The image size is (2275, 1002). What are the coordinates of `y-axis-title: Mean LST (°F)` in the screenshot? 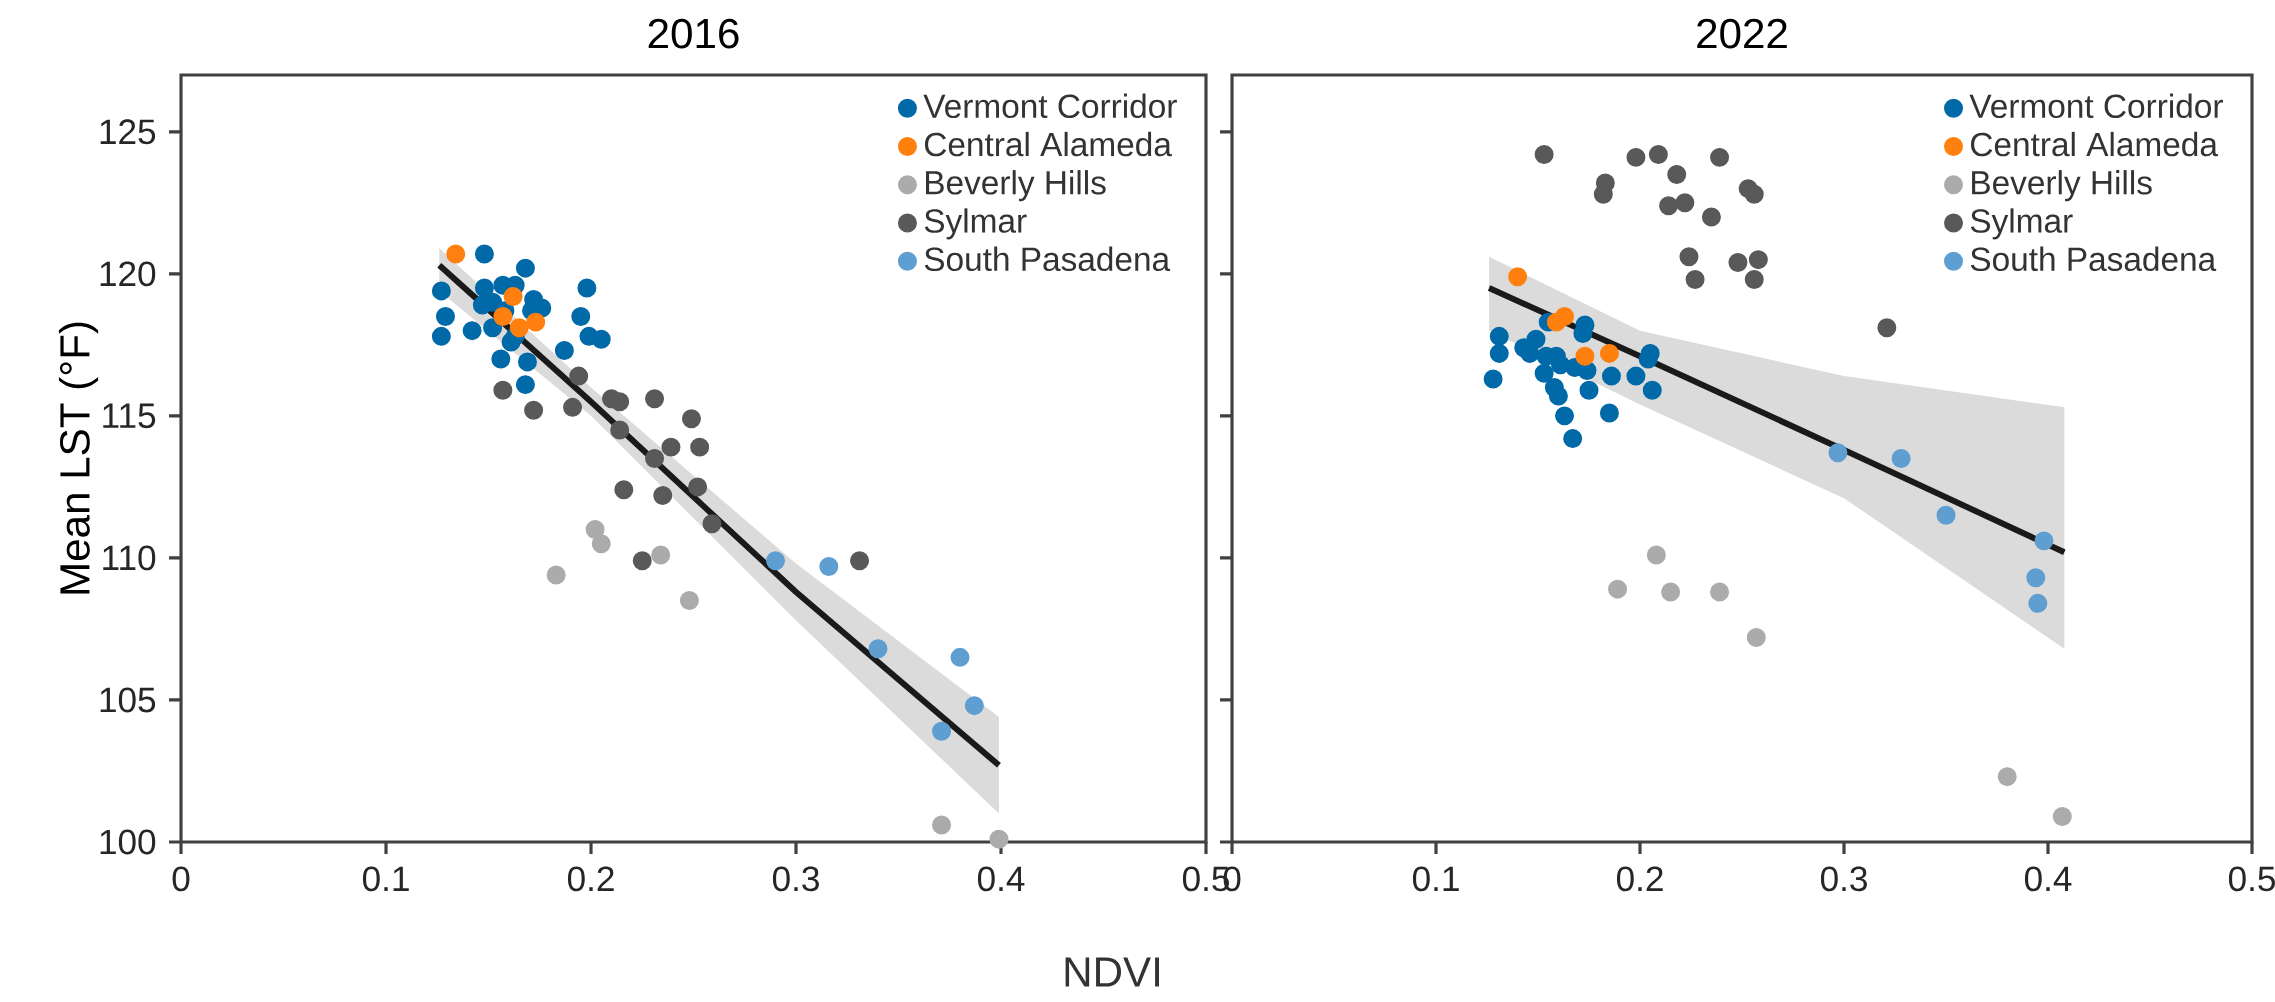 It's located at (78, 458).